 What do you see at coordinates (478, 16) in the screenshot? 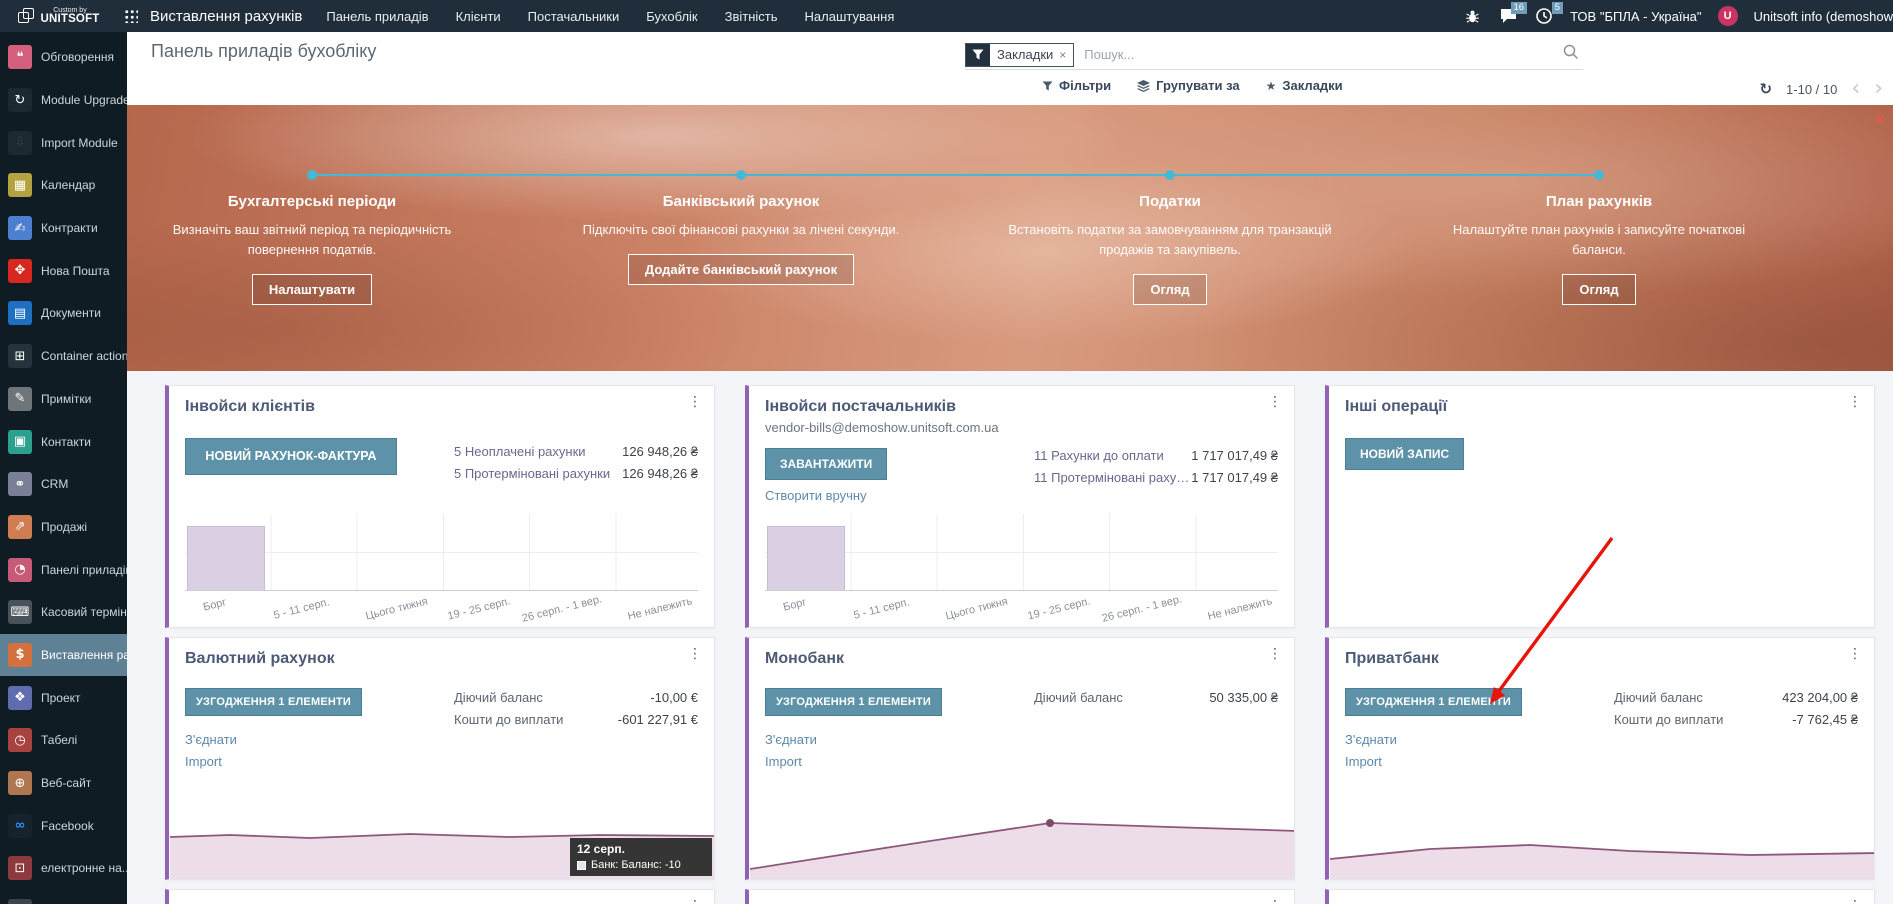
I see `menu-customers: Клієнти` at bounding box center [478, 16].